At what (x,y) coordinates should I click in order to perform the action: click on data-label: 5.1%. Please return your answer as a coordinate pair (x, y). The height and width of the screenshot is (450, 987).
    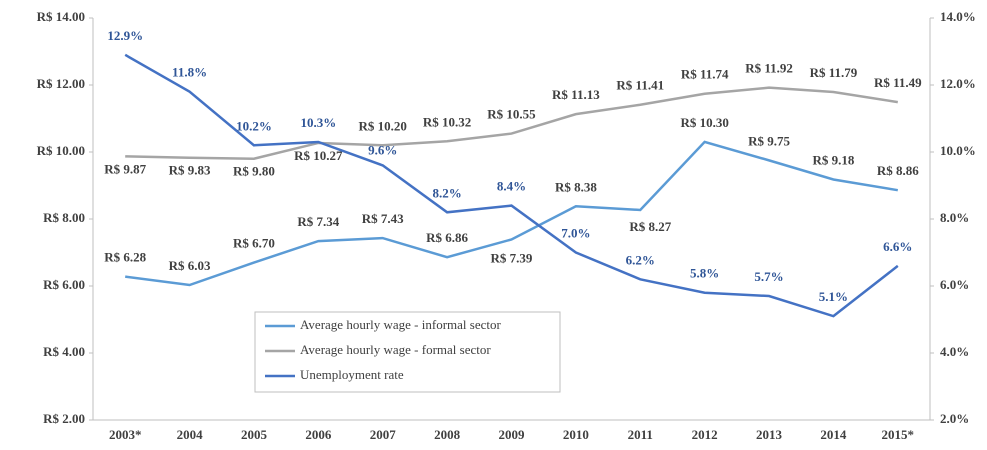
    Looking at the image, I should click on (833, 296).